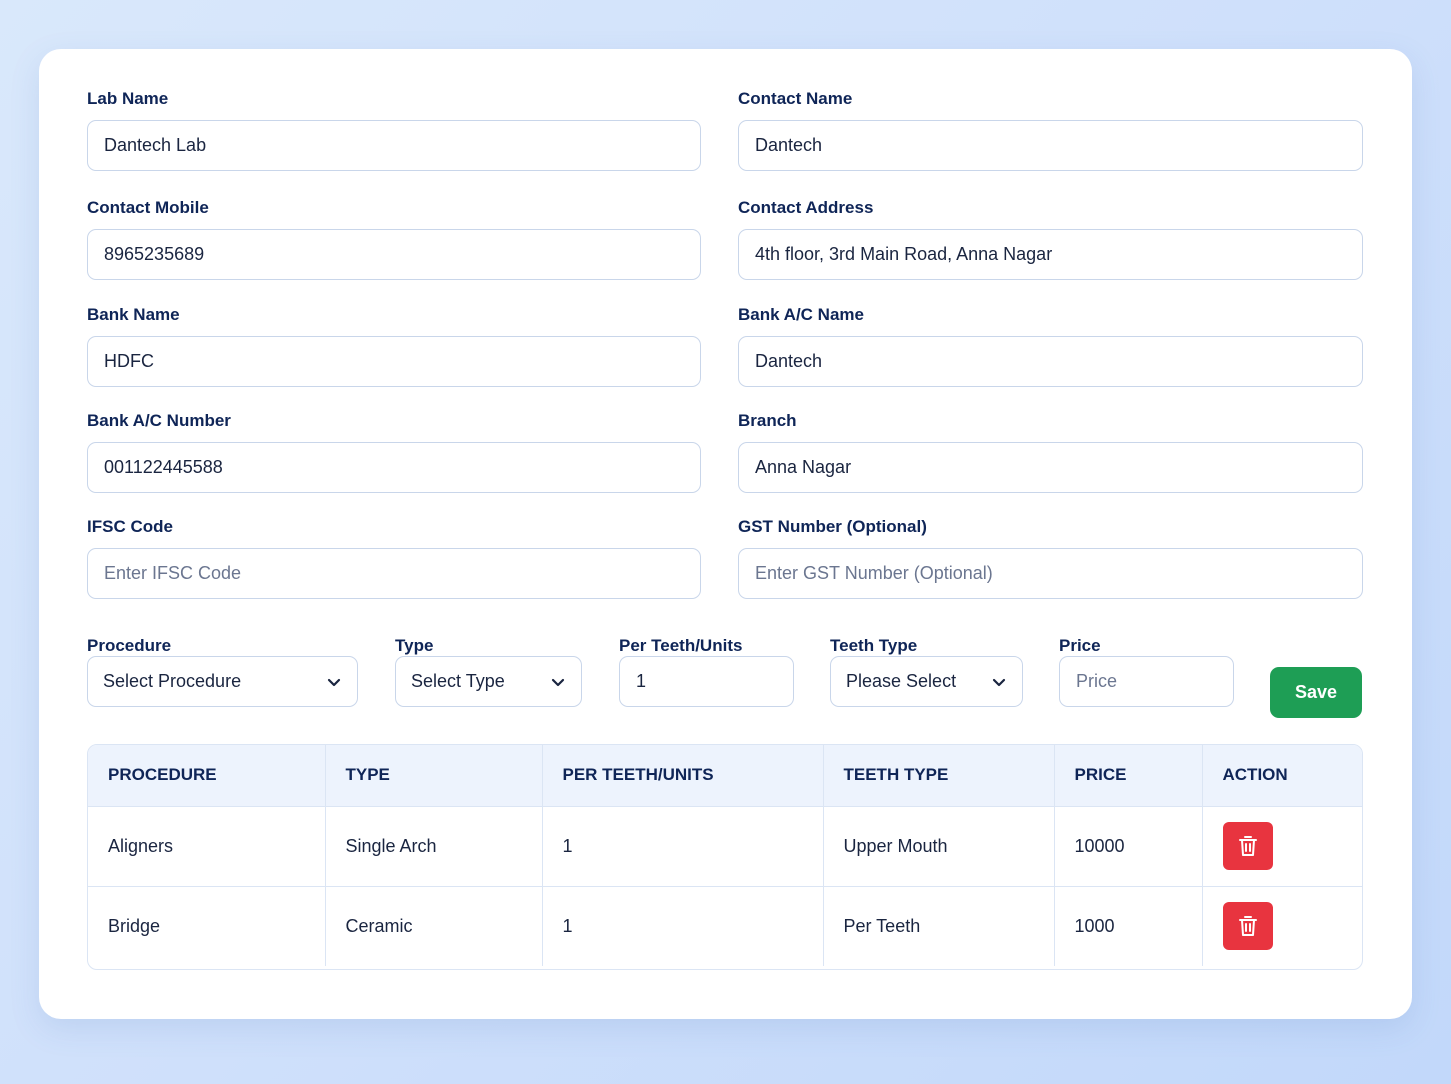 The height and width of the screenshot is (1084, 1451). What do you see at coordinates (1050, 467) in the screenshot?
I see `branch-input` at bounding box center [1050, 467].